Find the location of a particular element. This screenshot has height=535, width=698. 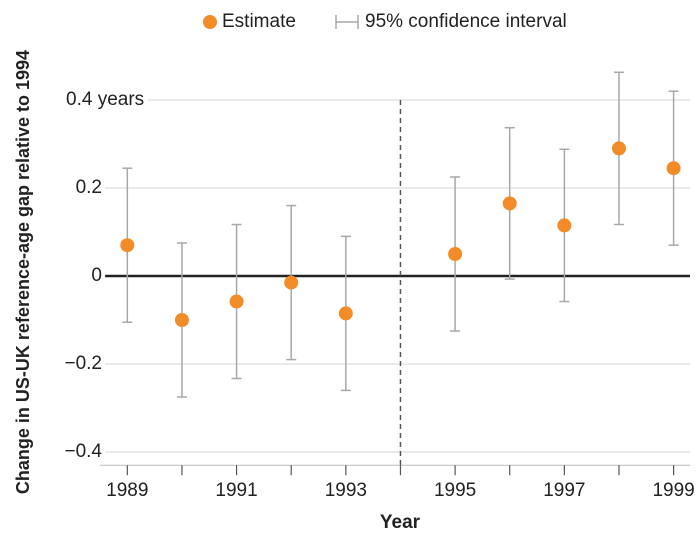

y-tick-labels: −0.4 −0.2 0 0.2 0.4 years is located at coordinates (104, 275).